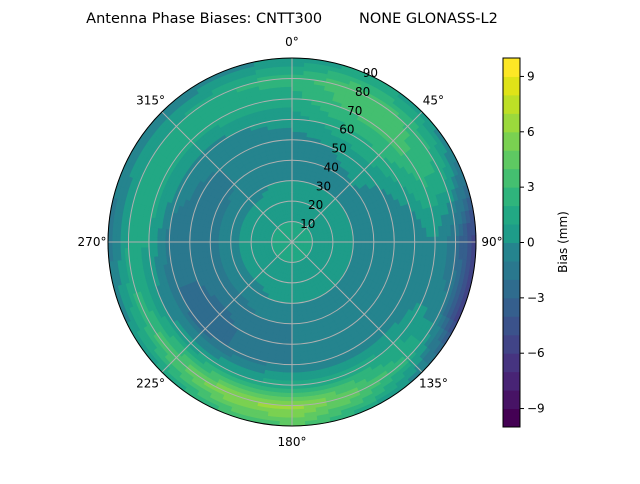  What do you see at coordinates (531, 187) in the screenshot?
I see `colorbar-tick-label: 3` at bounding box center [531, 187].